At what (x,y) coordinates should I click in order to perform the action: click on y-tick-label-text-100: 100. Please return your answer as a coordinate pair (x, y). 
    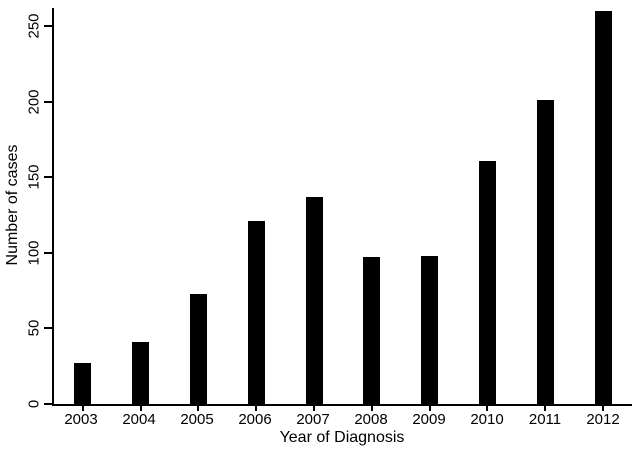
    Looking at the image, I should click on (34, 253).